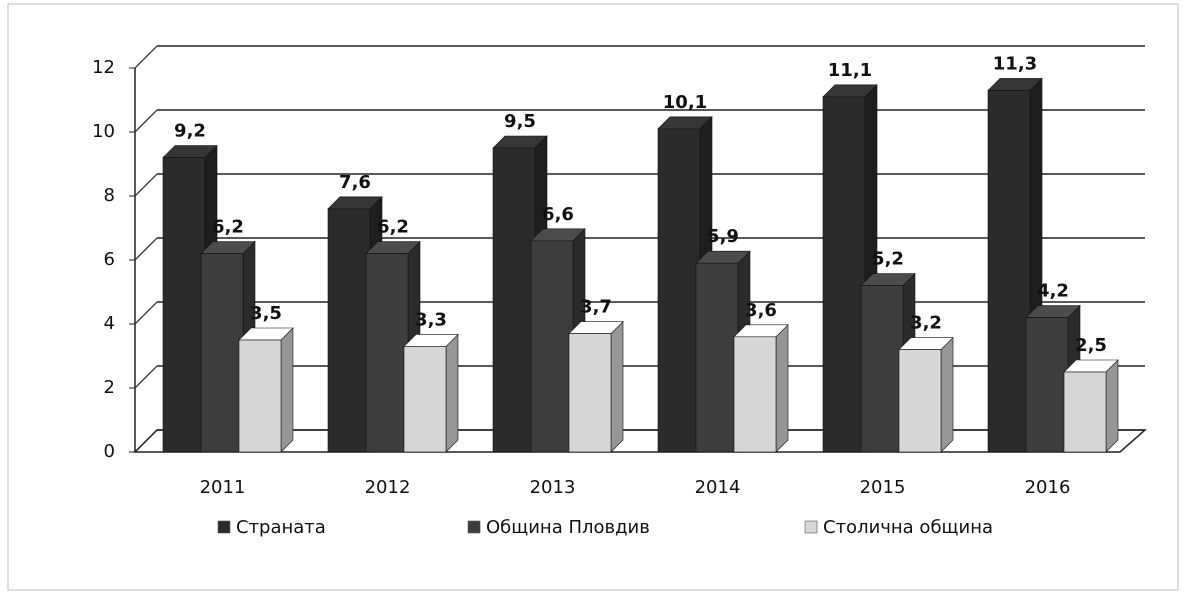 The width and height of the screenshot is (1186, 594). I want to click on y-tick-label: 0, so click(109, 451).